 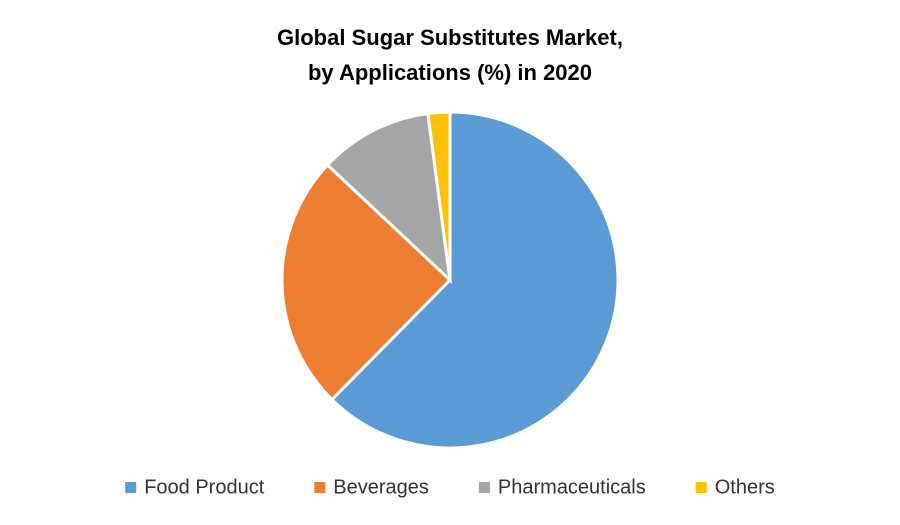 I want to click on legend-text: Others, so click(x=745, y=487).